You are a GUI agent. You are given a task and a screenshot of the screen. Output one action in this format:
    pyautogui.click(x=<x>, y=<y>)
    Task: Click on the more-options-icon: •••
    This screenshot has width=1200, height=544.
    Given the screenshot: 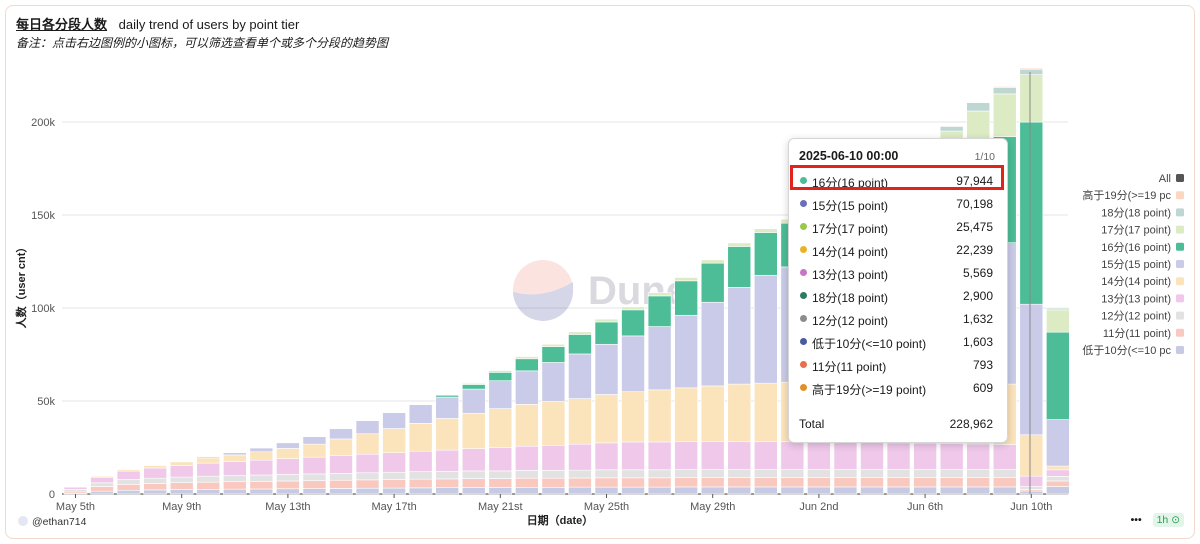 What is the action you would take?
    pyautogui.click(x=1136, y=520)
    